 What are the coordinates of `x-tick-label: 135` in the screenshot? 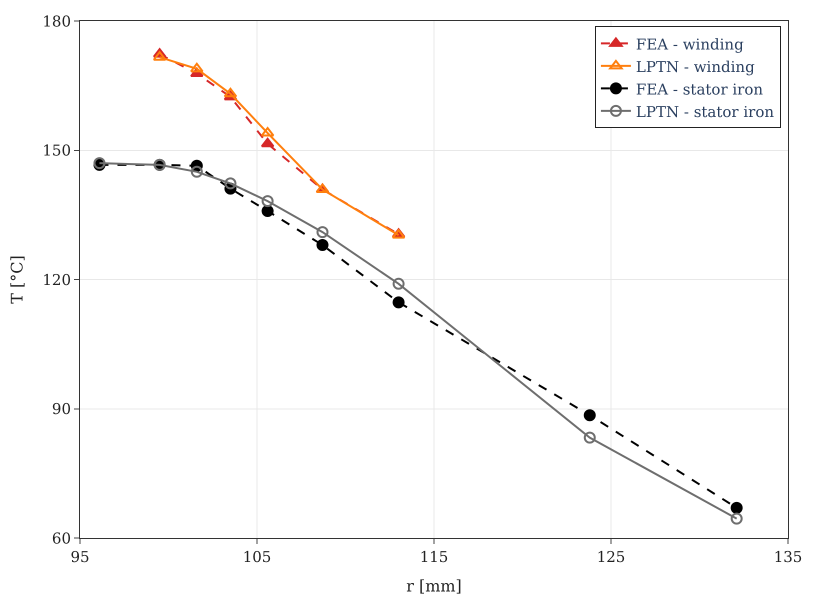 It's located at (788, 557).